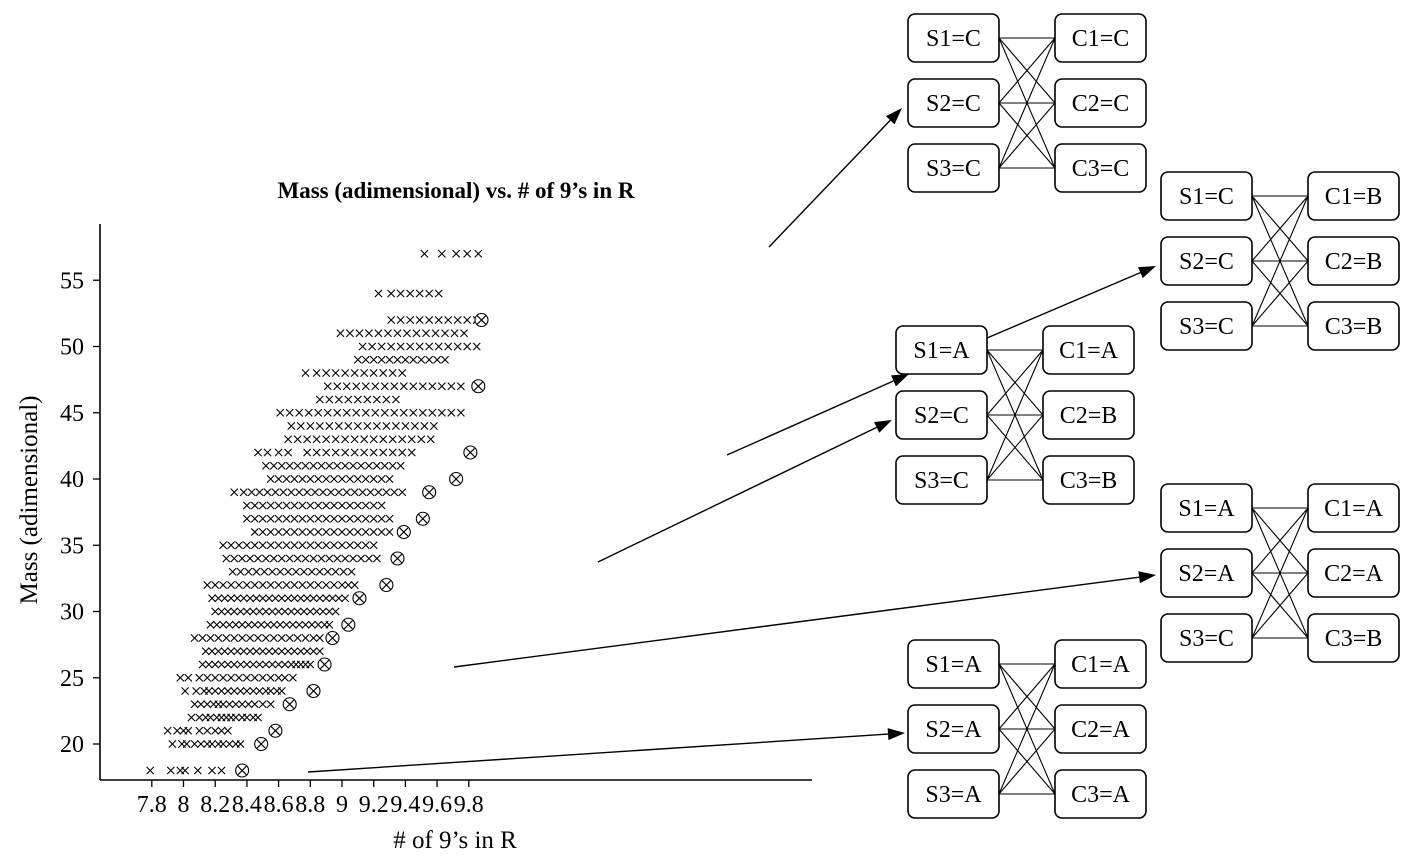 This screenshot has height=866, width=1414. Describe the element at coordinates (247, 805) in the screenshot. I see `x-tick-label: 8.4` at that location.